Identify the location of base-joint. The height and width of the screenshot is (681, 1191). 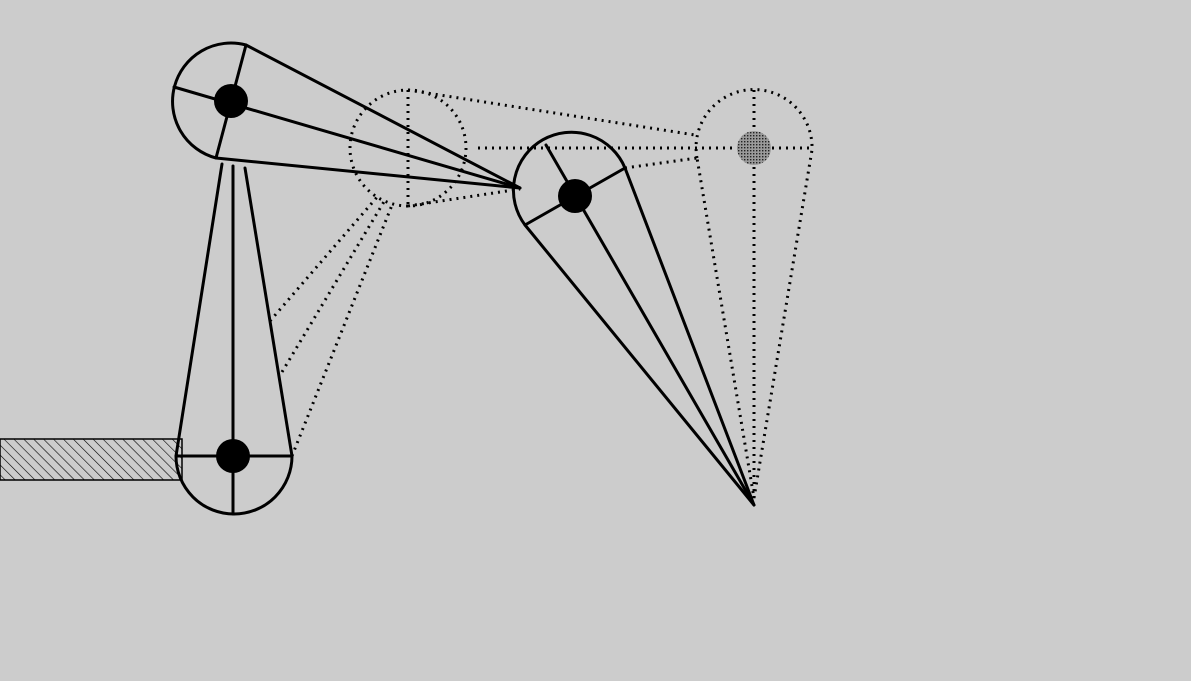
(233, 456).